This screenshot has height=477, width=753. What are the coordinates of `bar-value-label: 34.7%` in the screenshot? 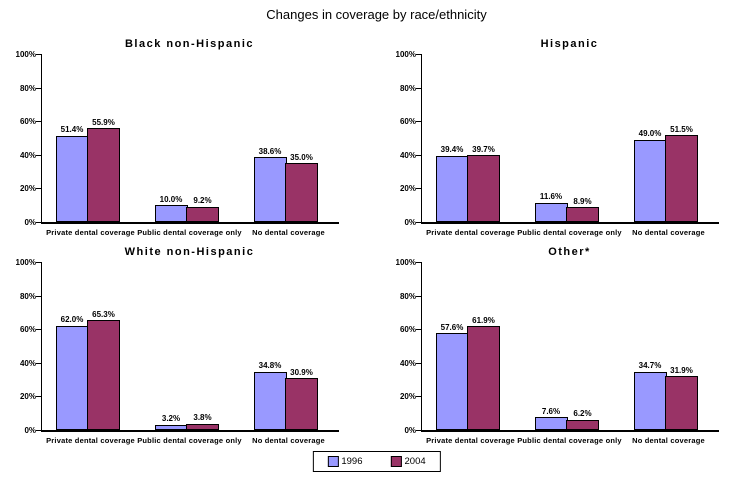 It's located at (650, 366).